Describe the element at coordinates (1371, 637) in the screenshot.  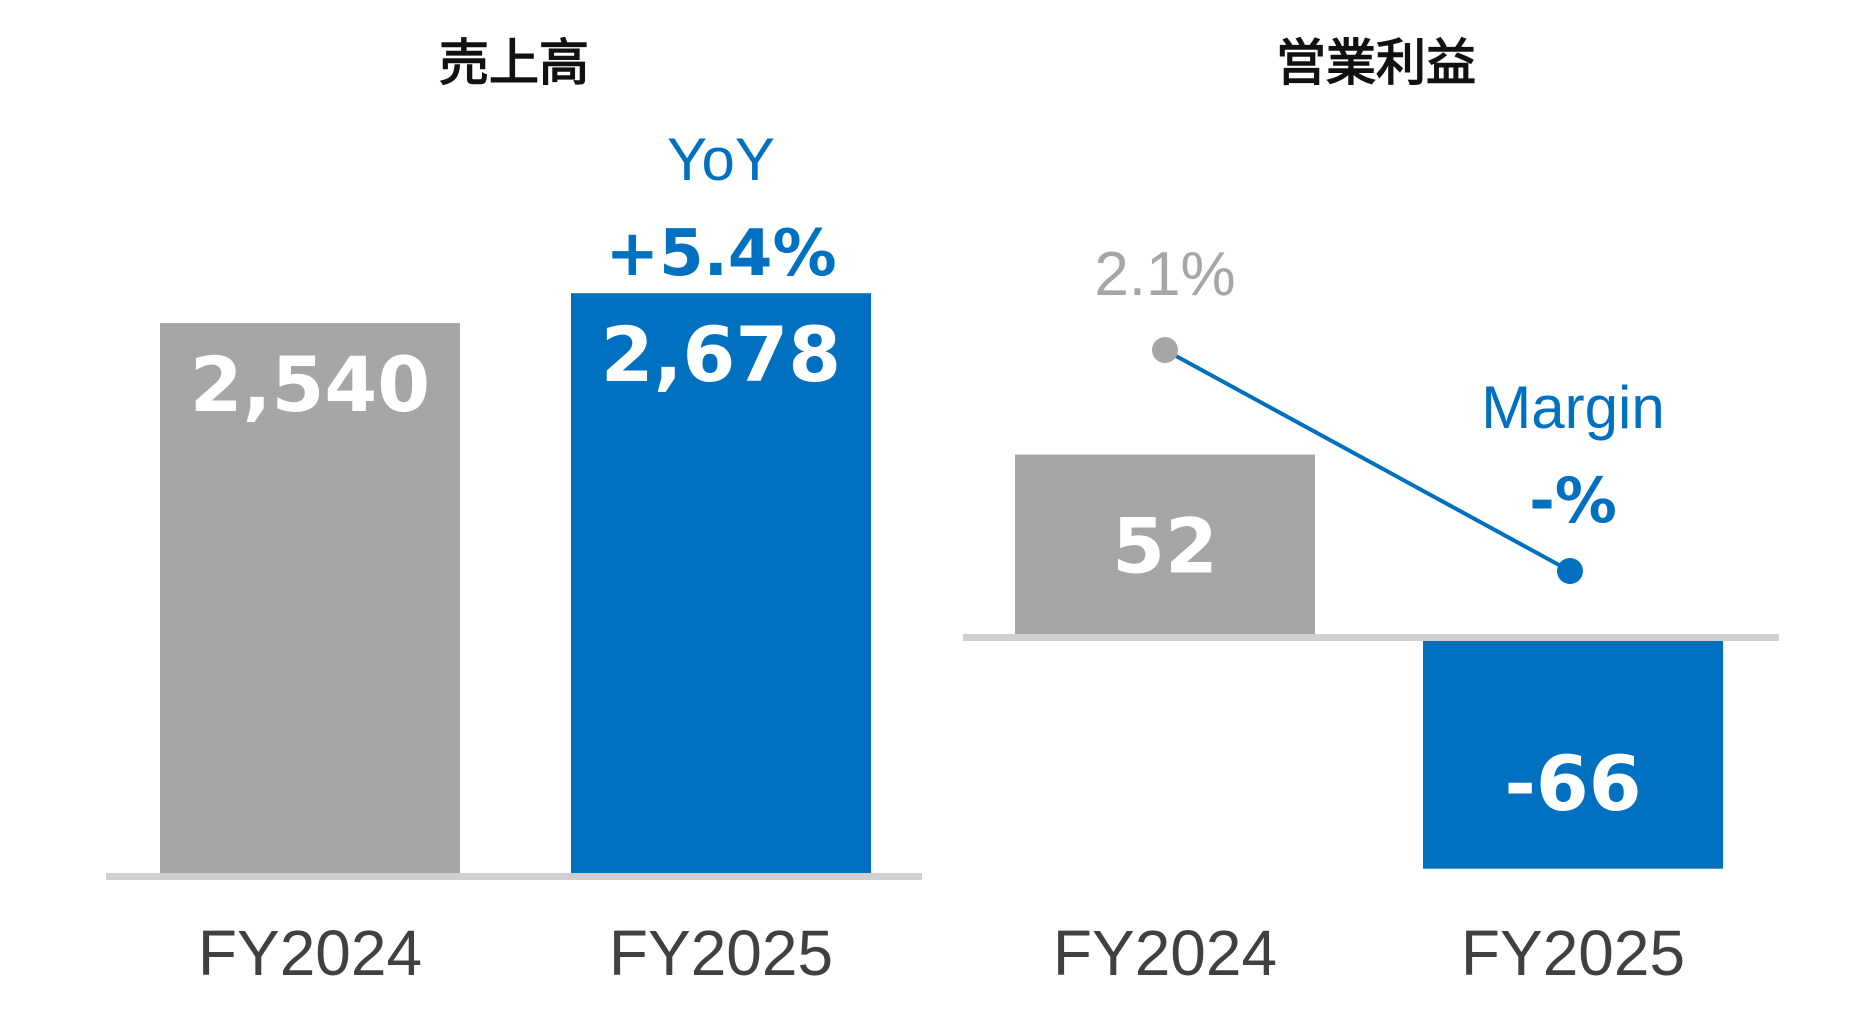
I see `profit-baseline` at that location.